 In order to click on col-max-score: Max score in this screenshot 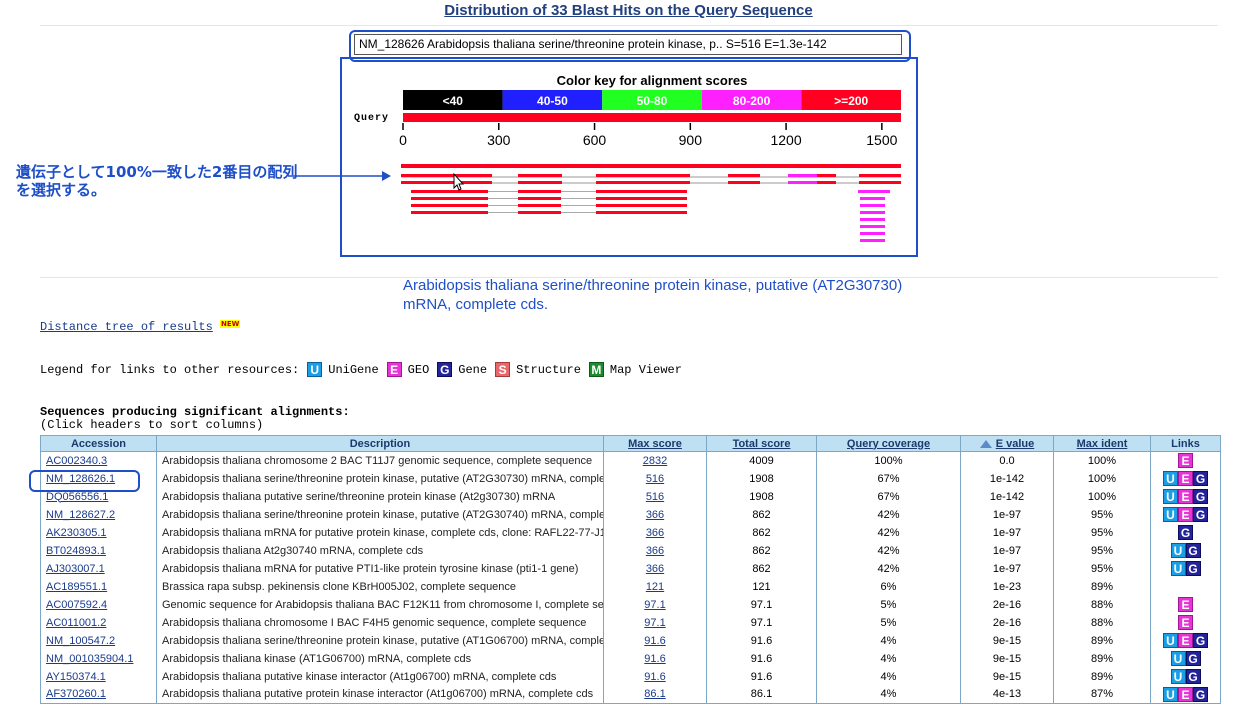, I will do `click(655, 443)`.